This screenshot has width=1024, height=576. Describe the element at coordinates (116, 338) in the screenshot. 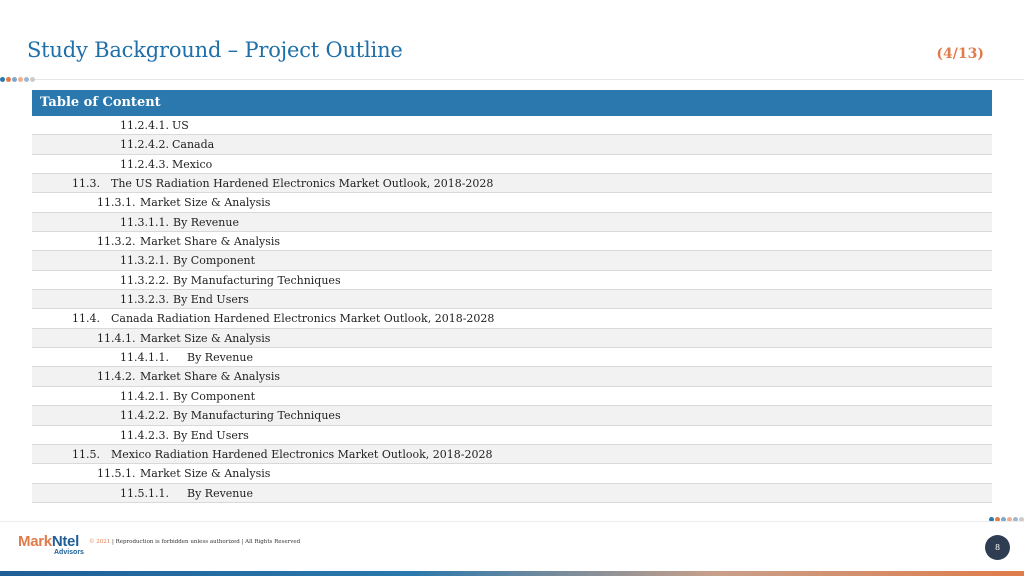

I see `toc-row-number: 11.4.1.` at that location.